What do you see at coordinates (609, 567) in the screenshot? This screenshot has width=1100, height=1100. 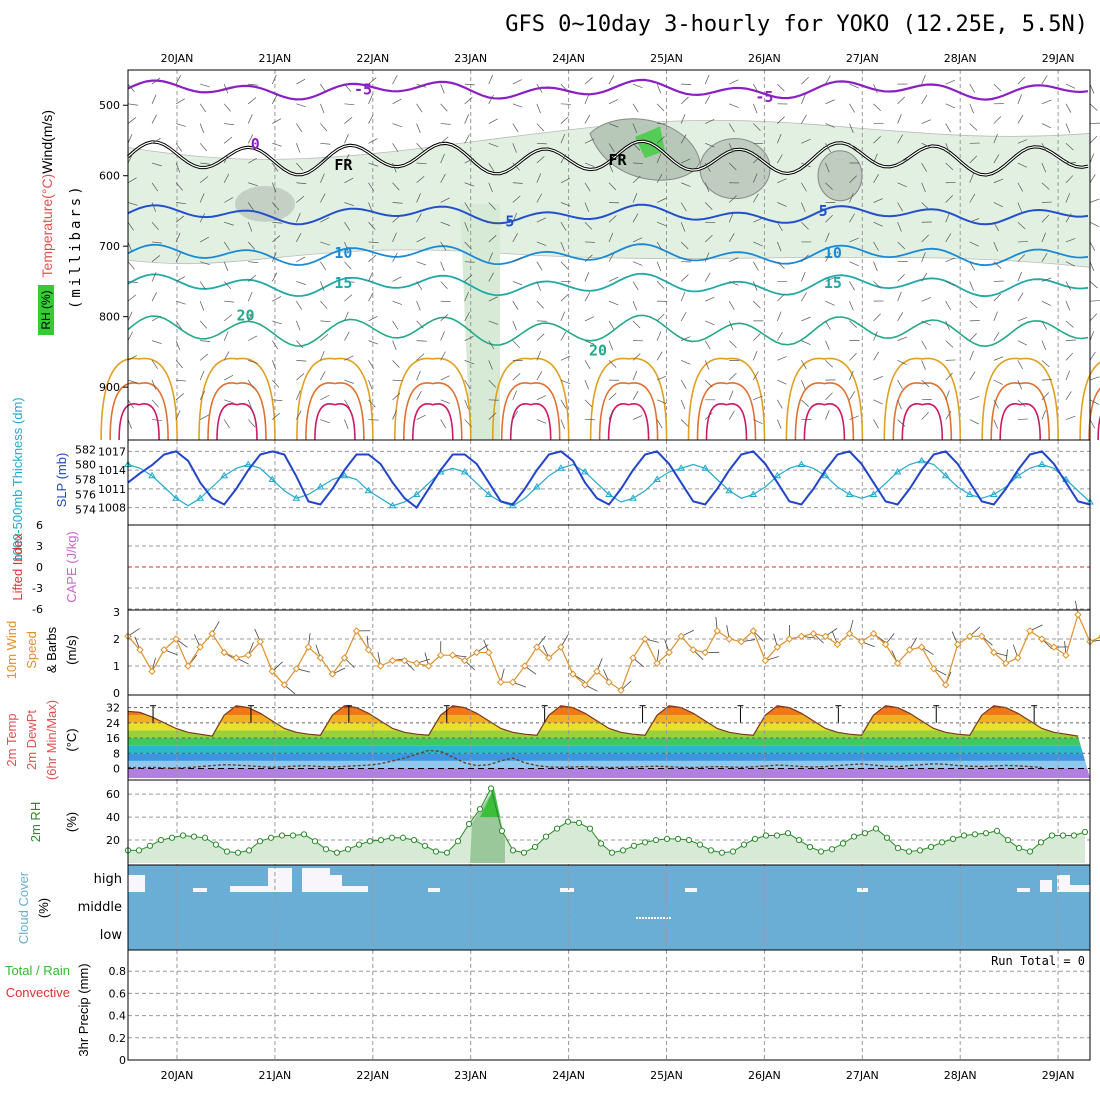 I see `lifted-cape-panel` at bounding box center [609, 567].